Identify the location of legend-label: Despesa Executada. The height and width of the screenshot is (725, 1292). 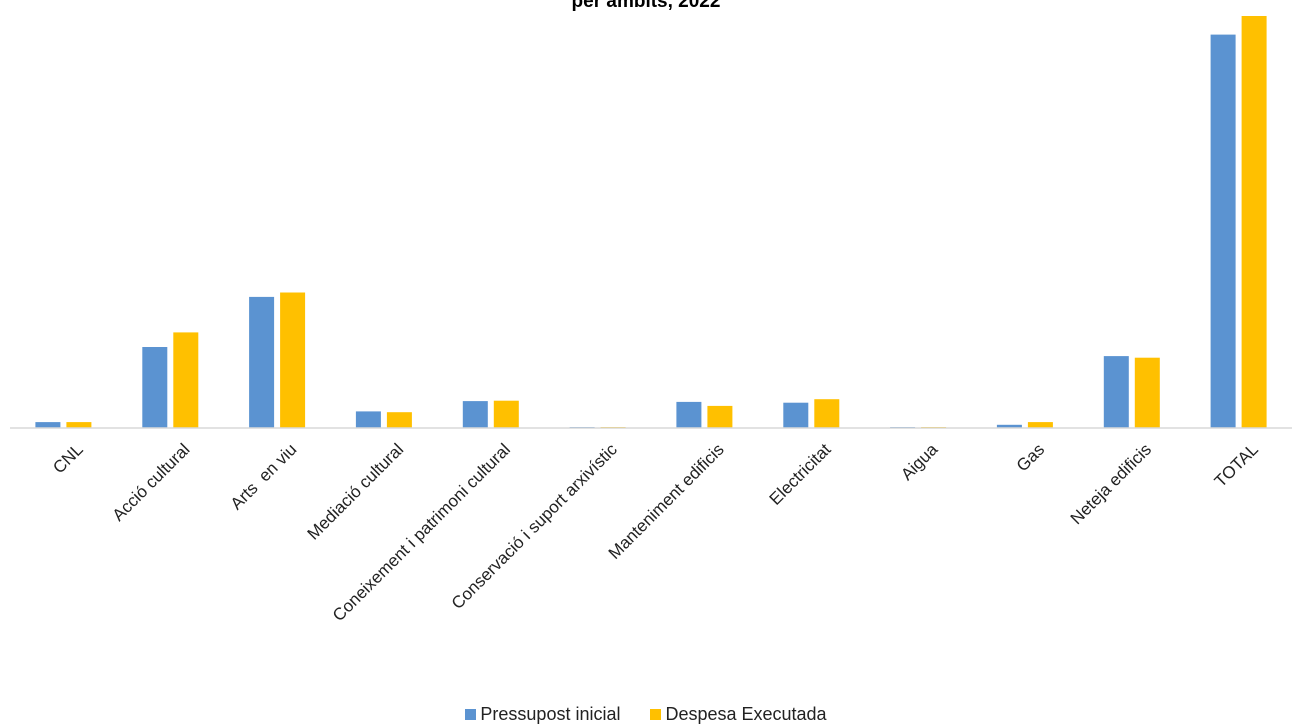
(746, 714).